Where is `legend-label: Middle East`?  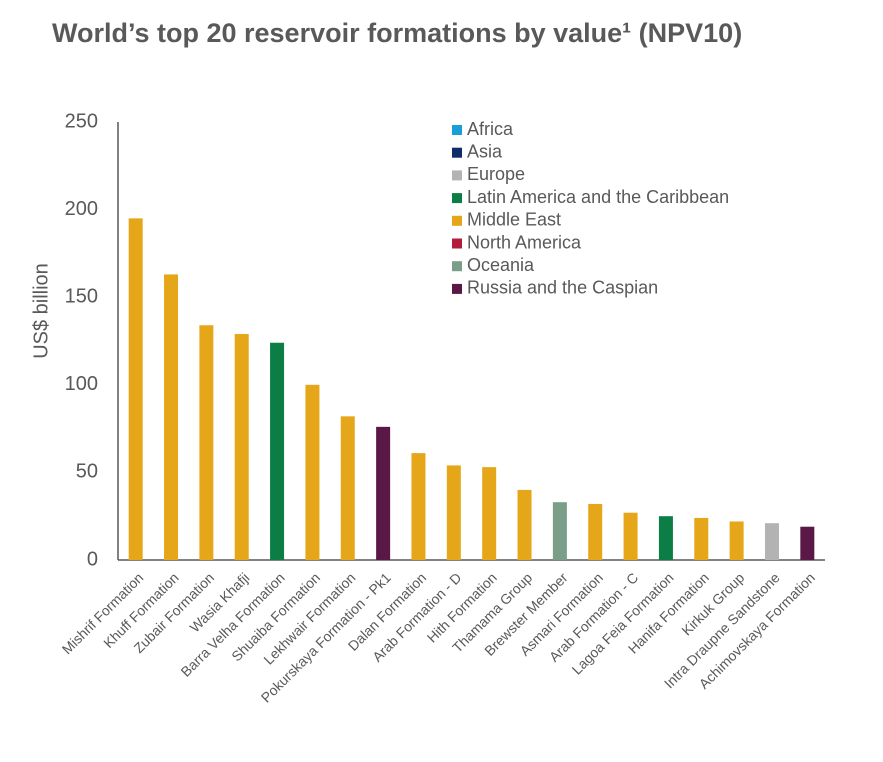
legend-label: Middle East is located at coordinates (514, 220).